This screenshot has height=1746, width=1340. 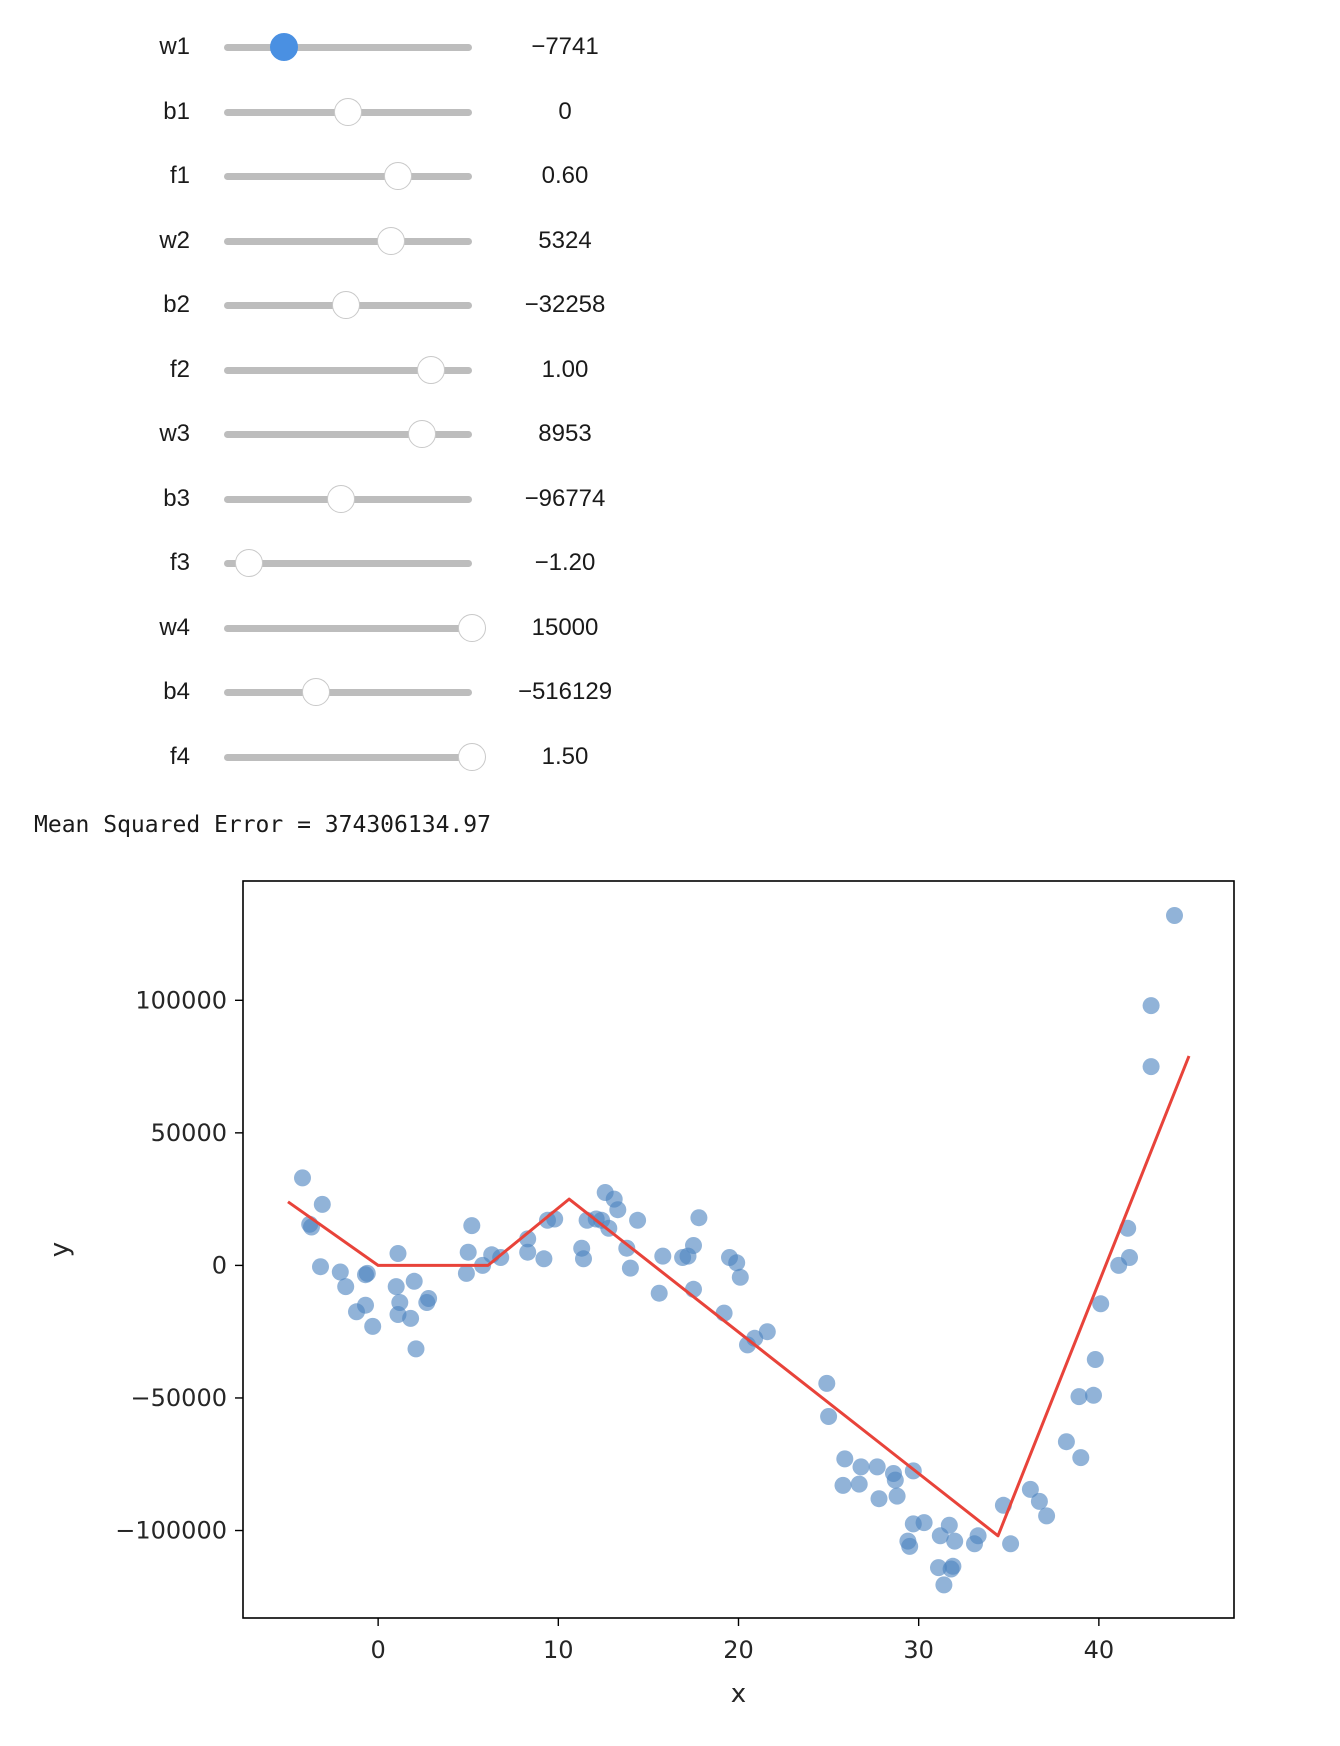 I want to click on slider-track-f4, so click(x=348, y=757).